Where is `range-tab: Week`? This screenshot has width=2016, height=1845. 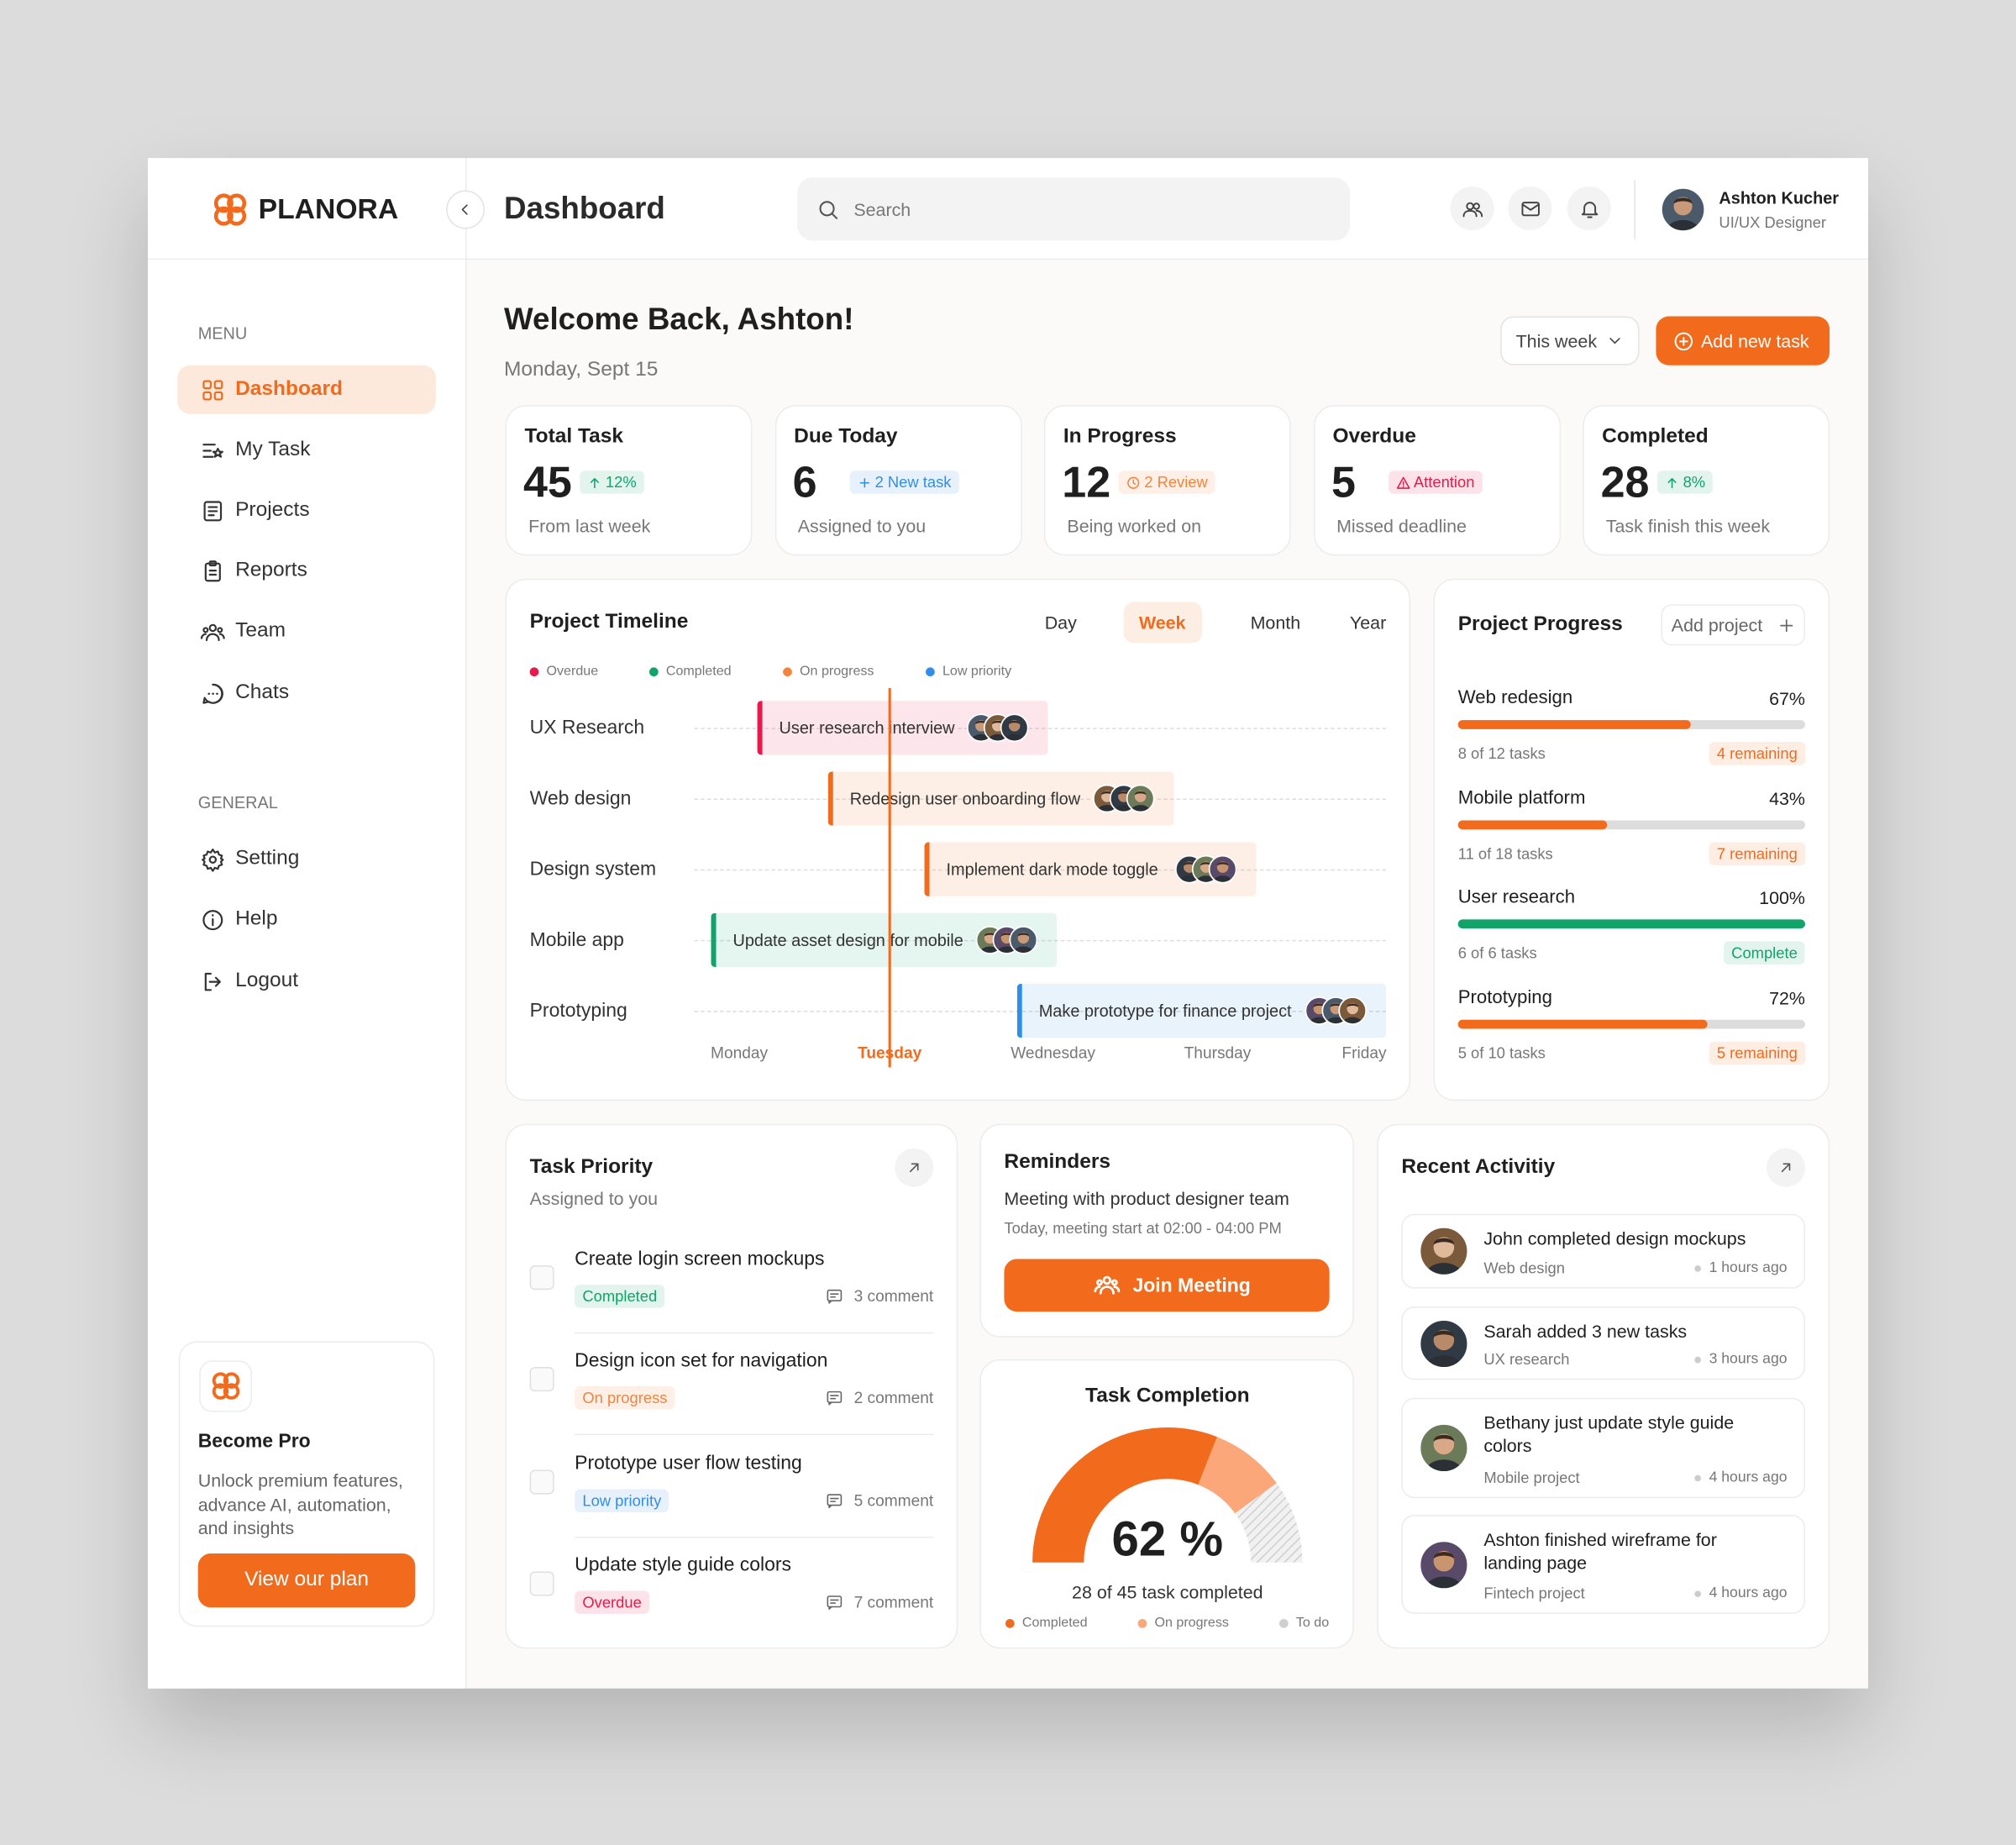 range-tab: Week is located at coordinates (1162, 622).